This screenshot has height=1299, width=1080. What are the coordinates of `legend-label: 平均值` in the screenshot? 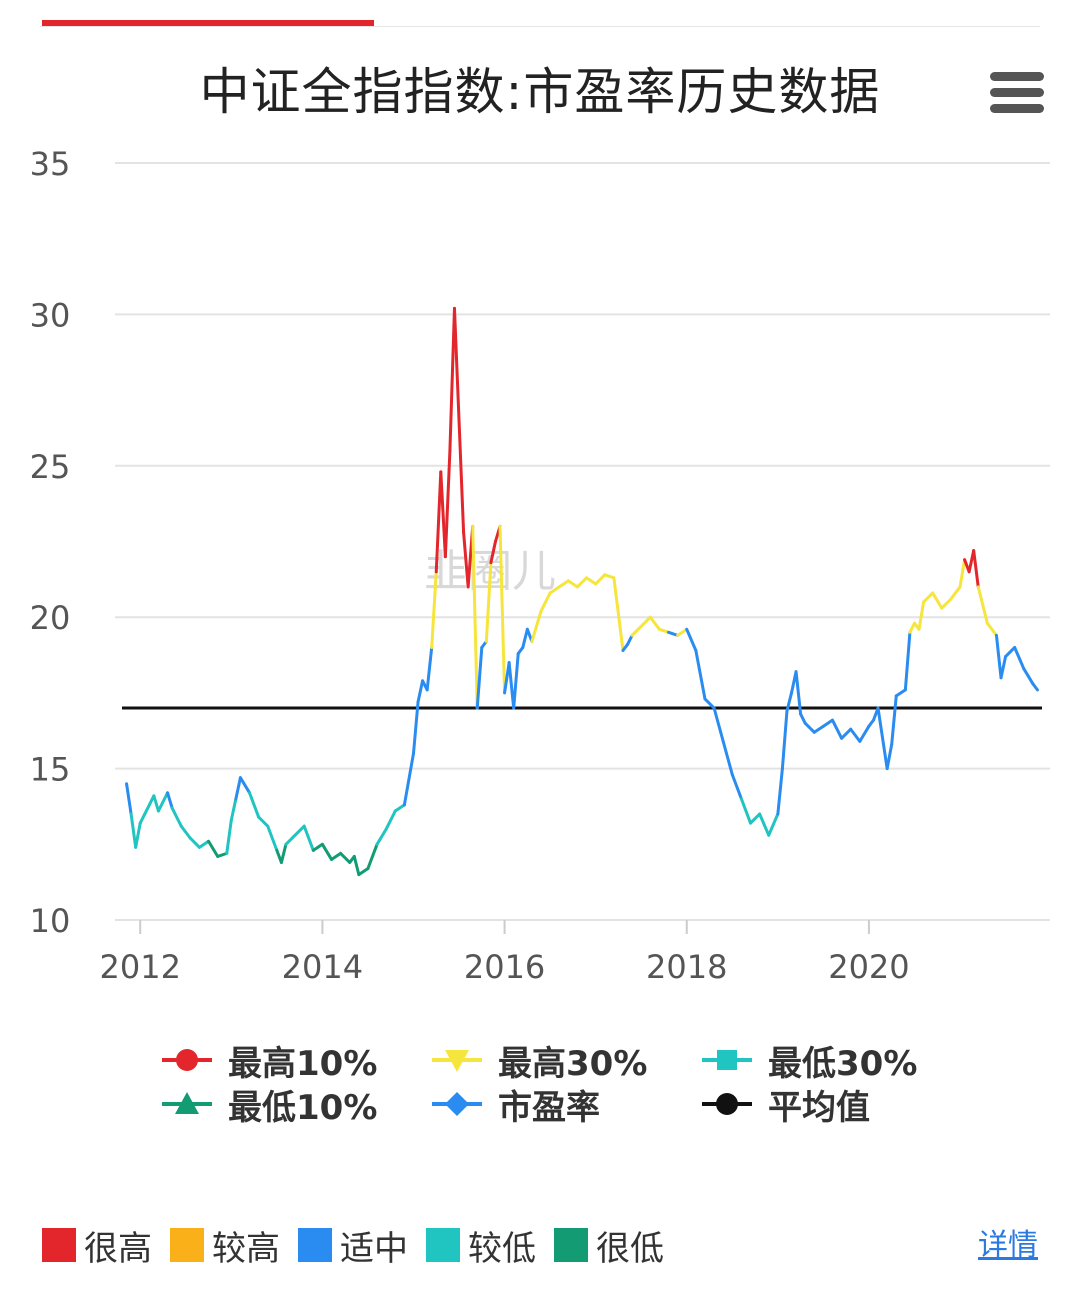 It's located at (819, 1107).